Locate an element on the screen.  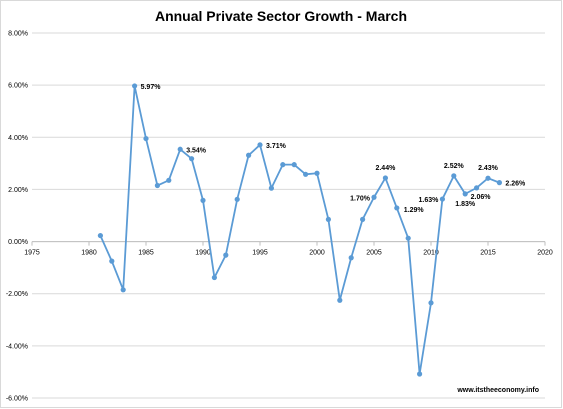
data-label: 2.06% is located at coordinates (481, 197).